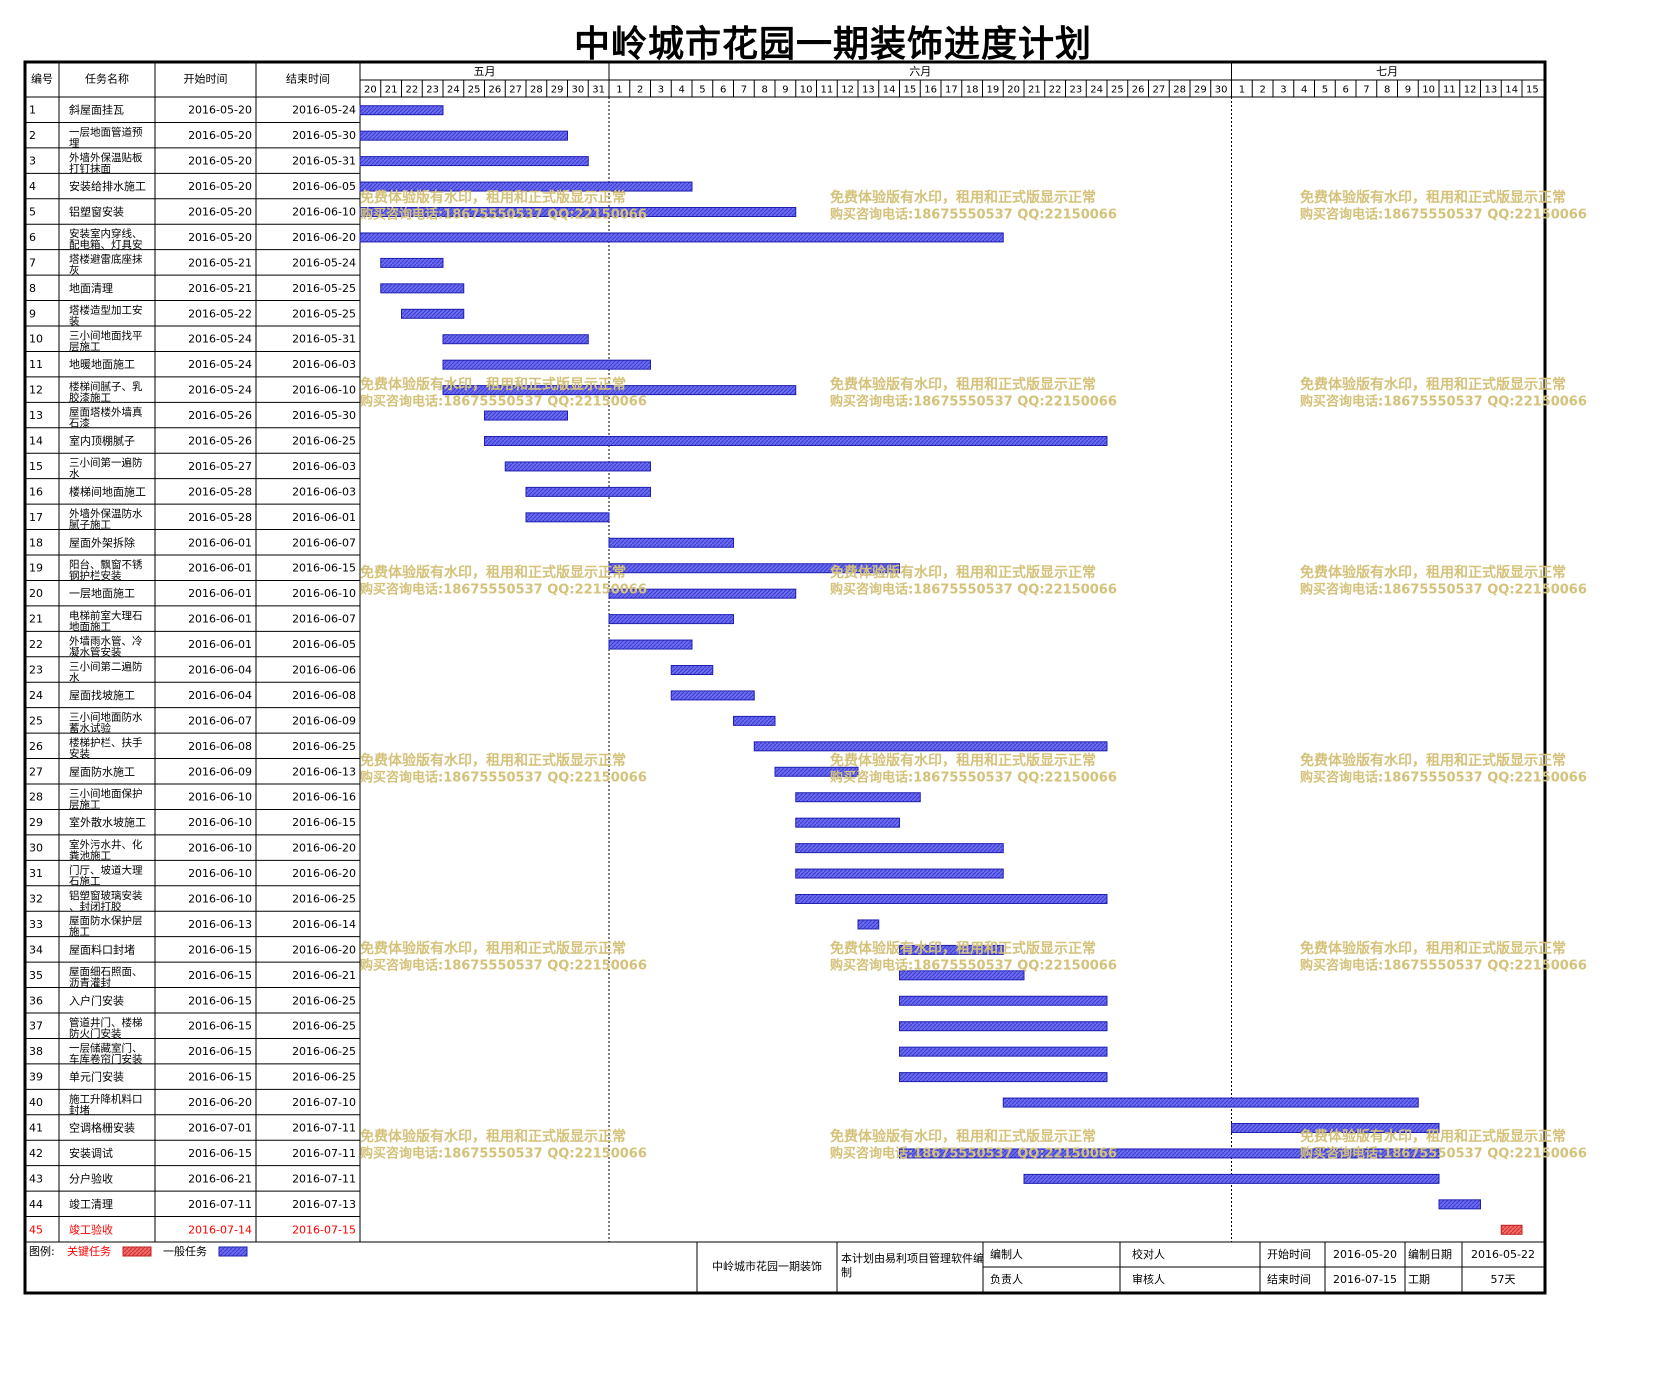 The width and height of the screenshot is (1666, 1396). What do you see at coordinates (36, 822) in the screenshot?
I see `task-id: 29` at bounding box center [36, 822].